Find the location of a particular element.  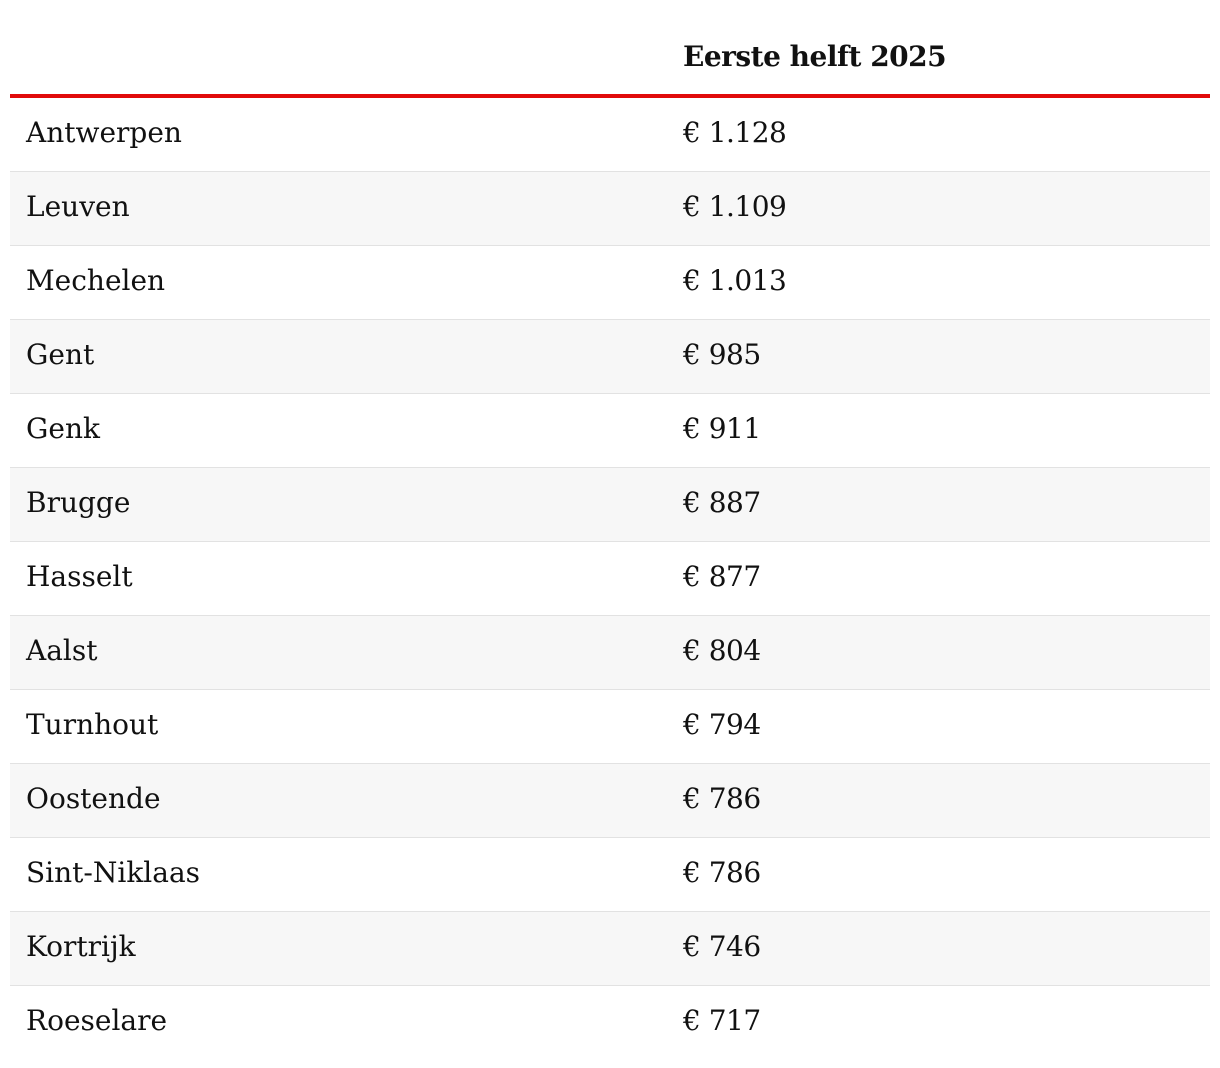

city-cell: Turnhout is located at coordinates (92, 724).